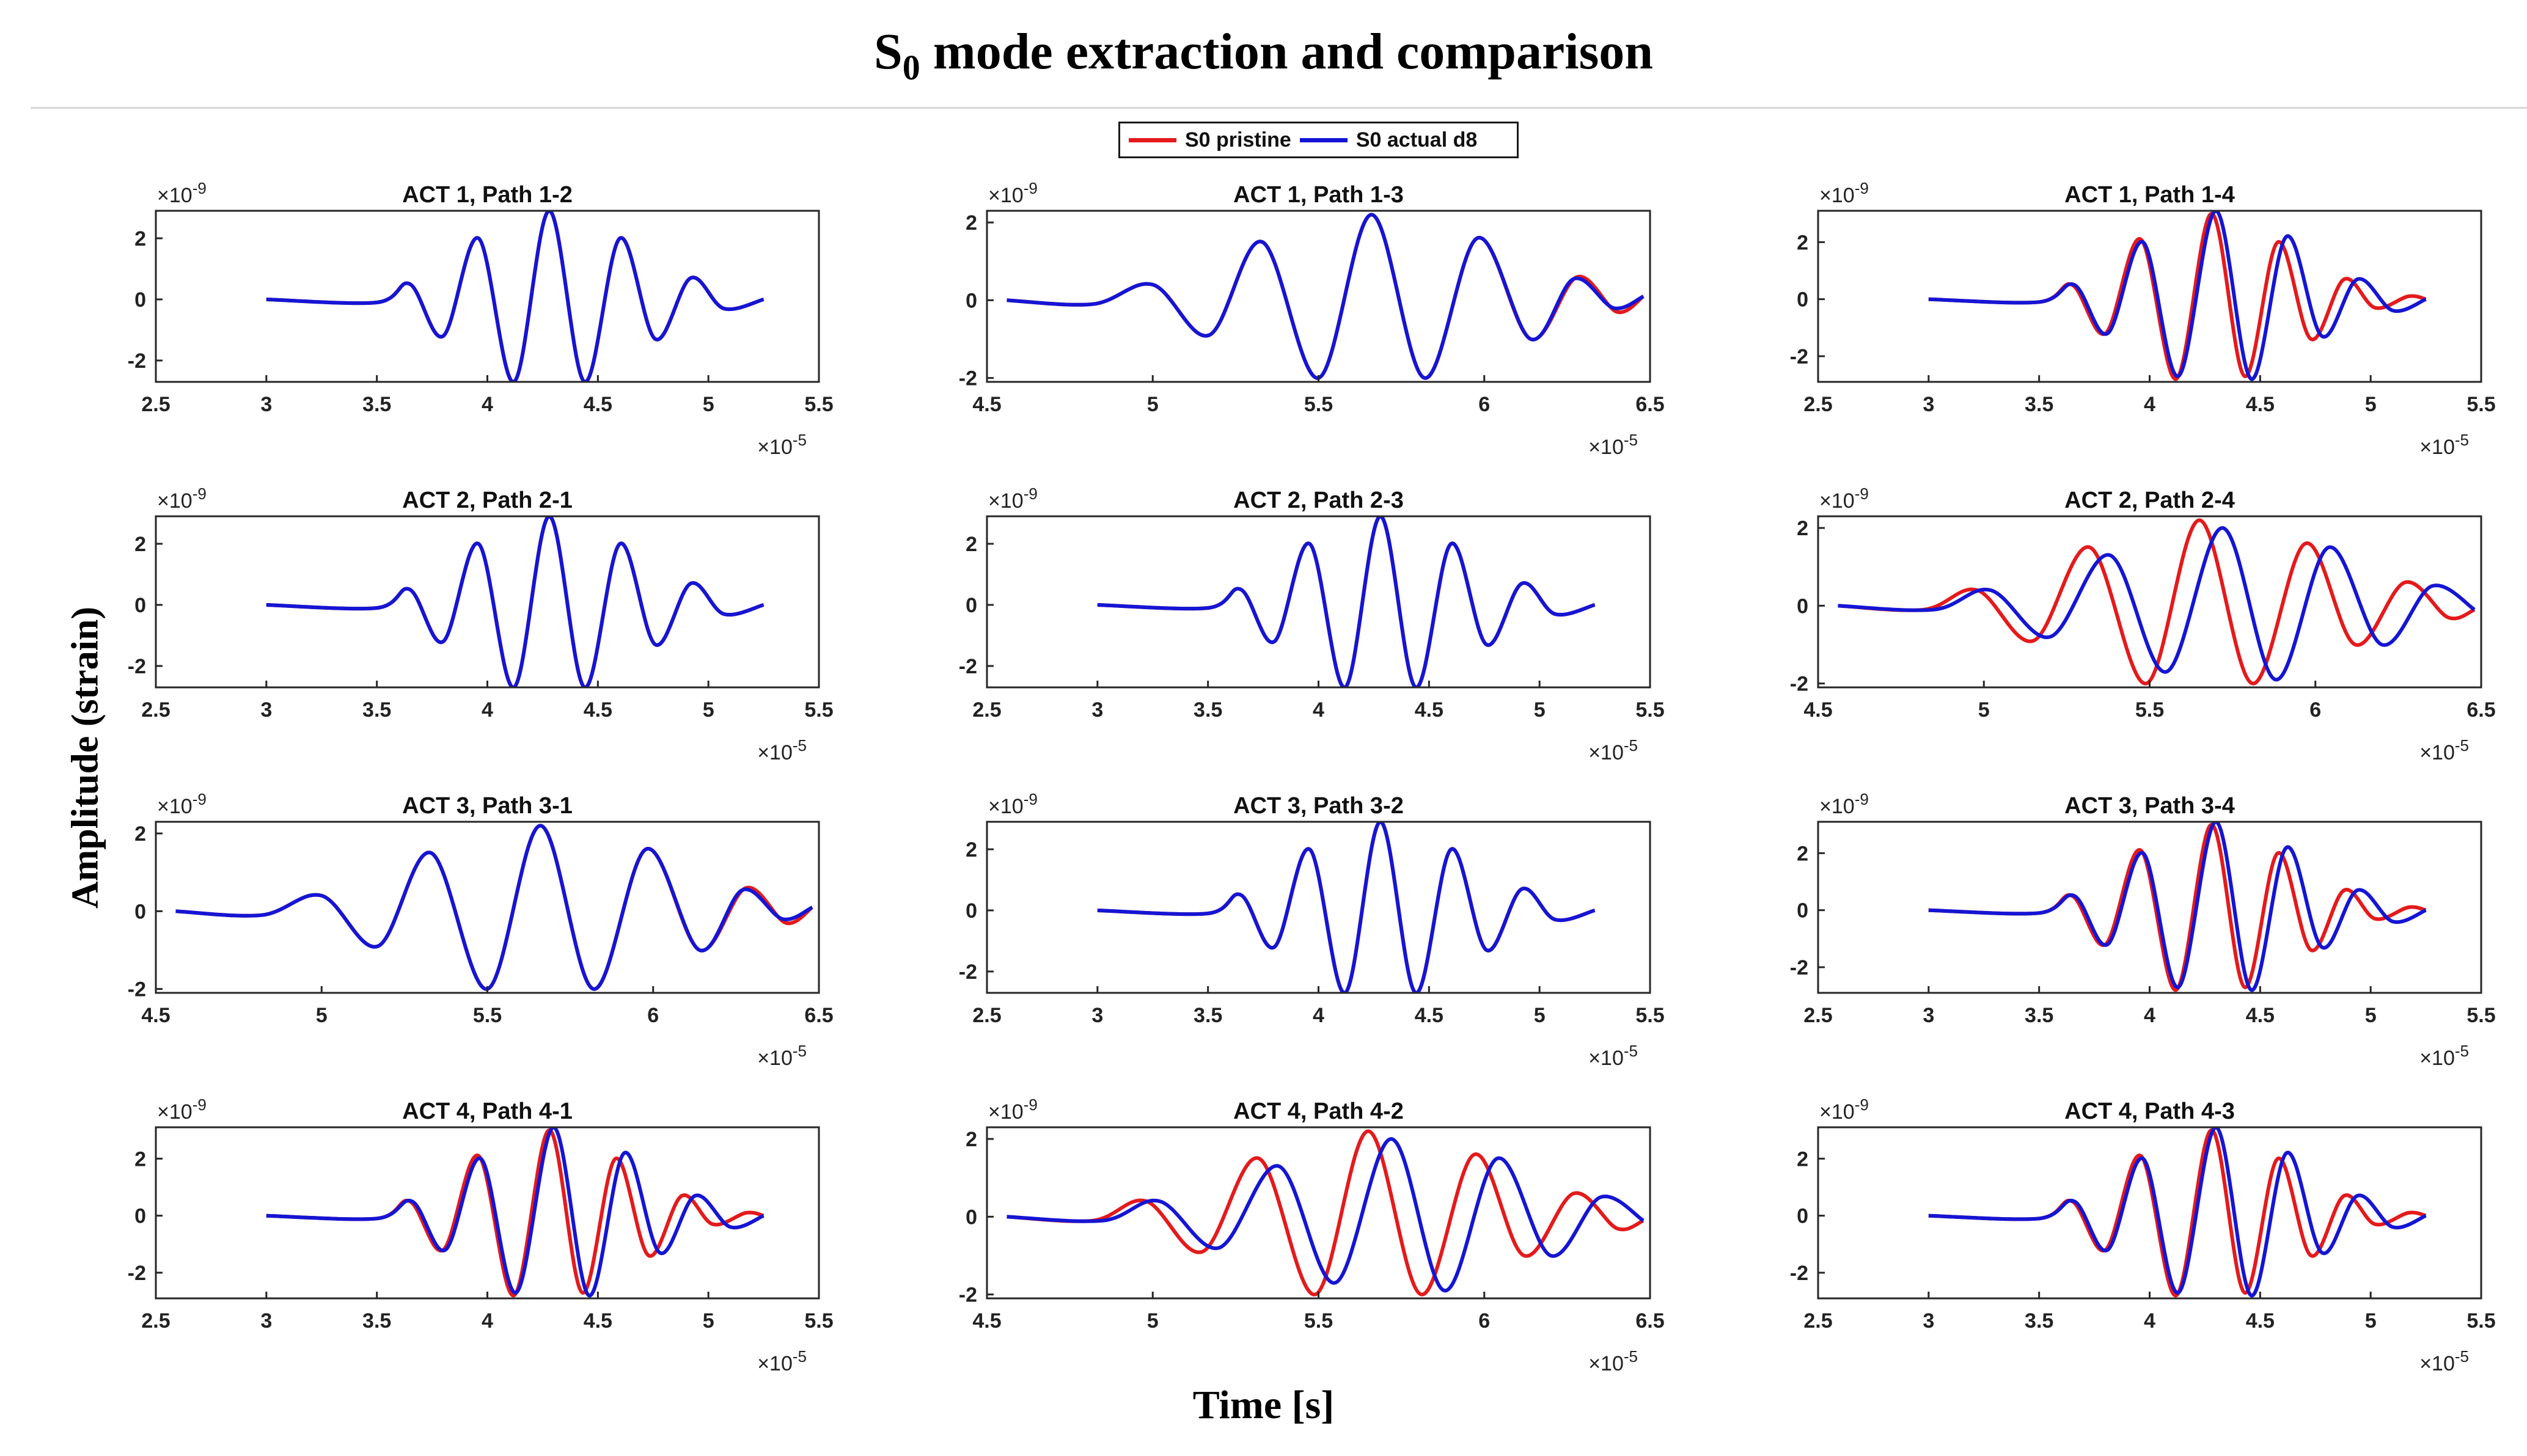 Image resolution: width=2527 pixels, height=1456 pixels. Describe the element at coordinates (1279, 108) in the screenshot. I see `title-divider` at that location.